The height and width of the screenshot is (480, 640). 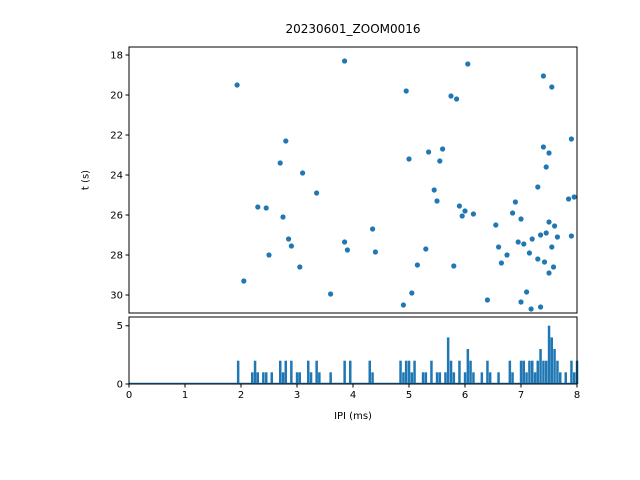 I want to click on svg-text: 26, so click(x=116, y=216).